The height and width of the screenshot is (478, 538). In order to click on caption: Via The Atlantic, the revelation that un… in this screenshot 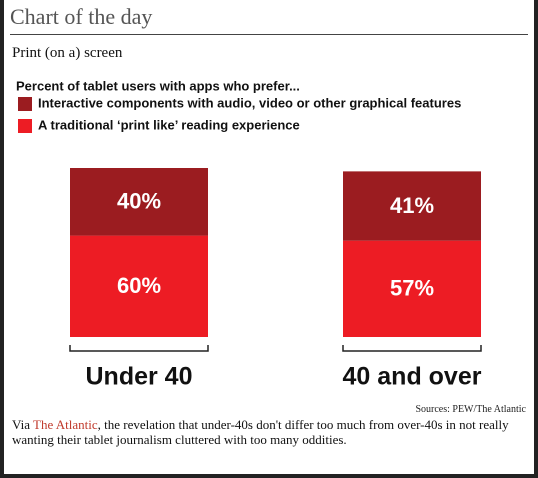, I will do `click(269, 432)`.